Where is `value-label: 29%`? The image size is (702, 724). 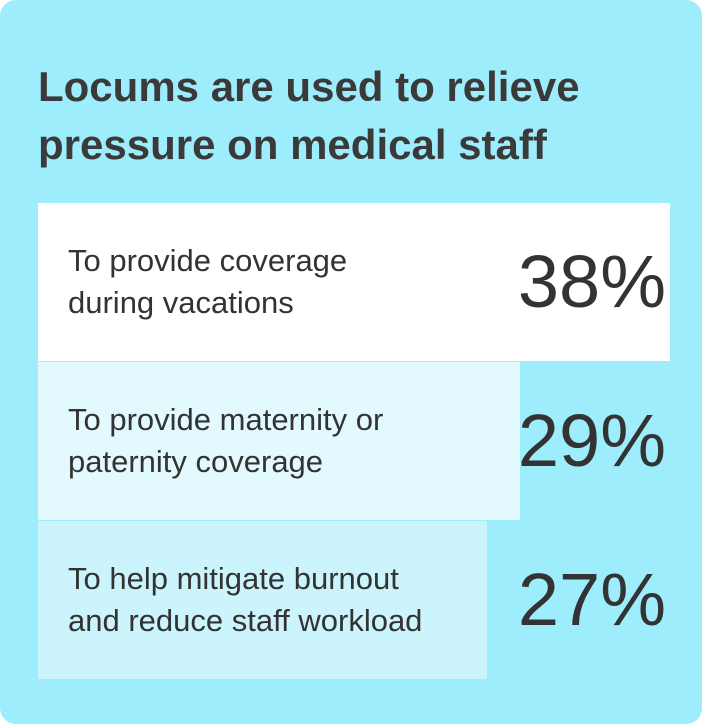
value-label: 29% is located at coordinates (591, 440).